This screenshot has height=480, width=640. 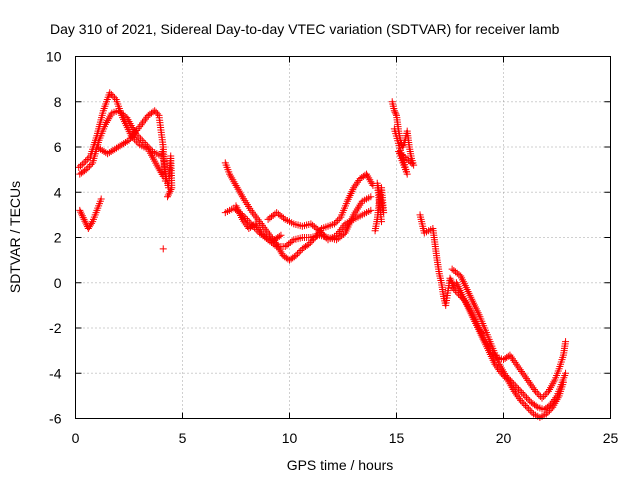 What do you see at coordinates (76, 438) in the screenshot?
I see `x-tick-label: 0` at bounding box center [76, 438].